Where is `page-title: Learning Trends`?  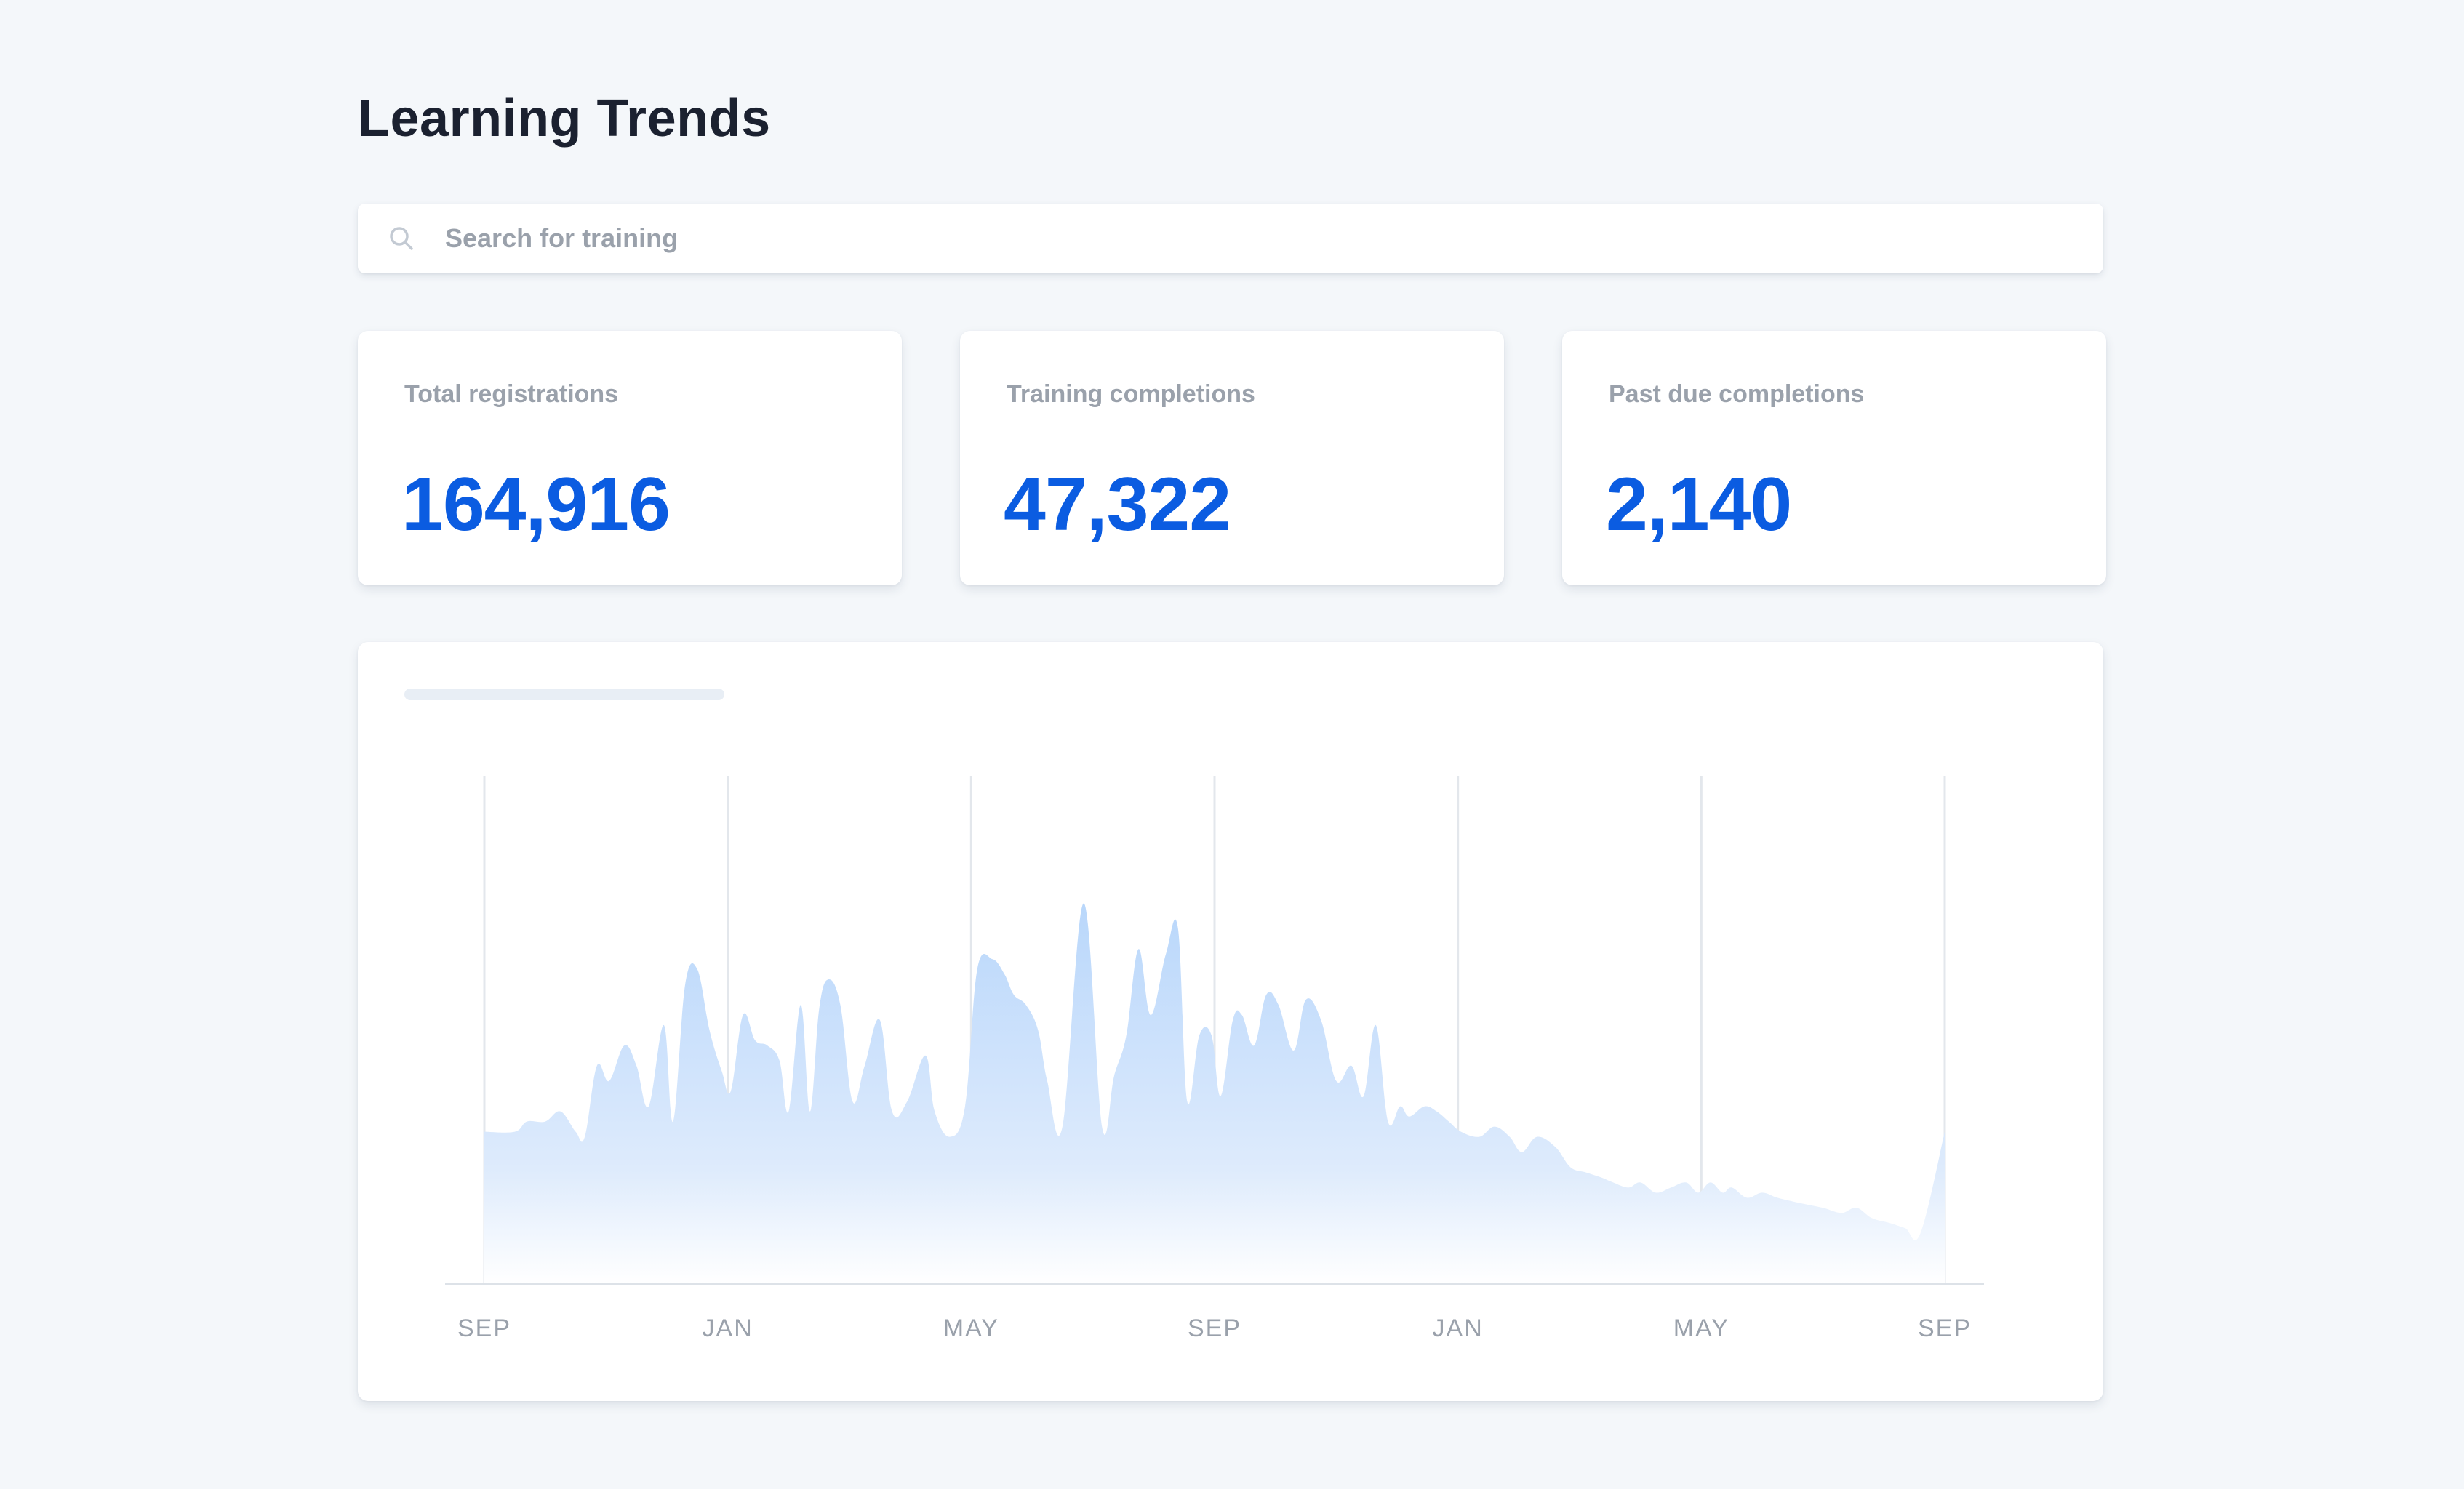 page-title: Learning Trends is located at coordinates (564, 118).